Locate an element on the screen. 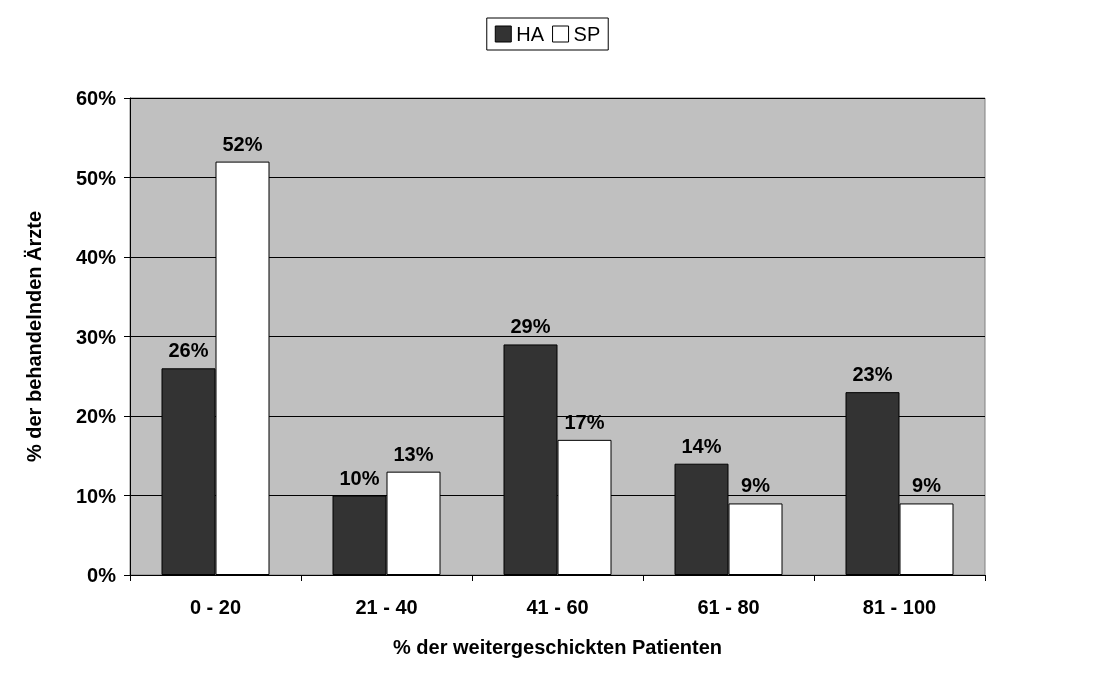  data-label: 23% is located at coordinates (872, 374).